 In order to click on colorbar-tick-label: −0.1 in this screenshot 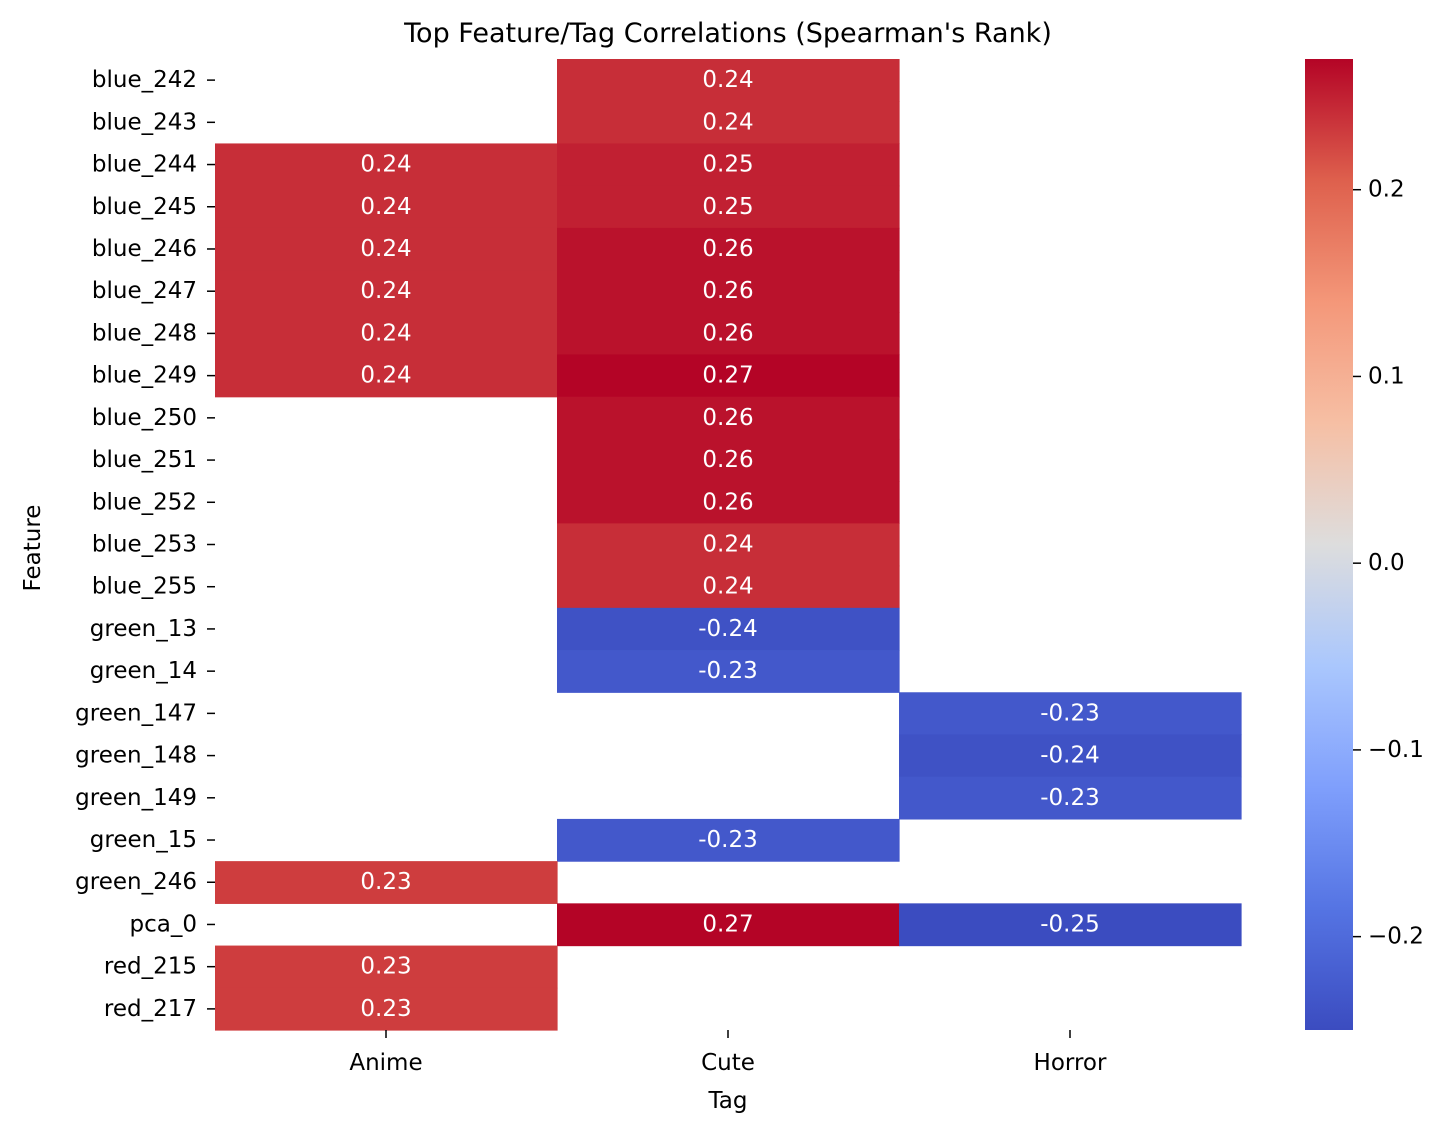, I will do `click(1396, 750)`.